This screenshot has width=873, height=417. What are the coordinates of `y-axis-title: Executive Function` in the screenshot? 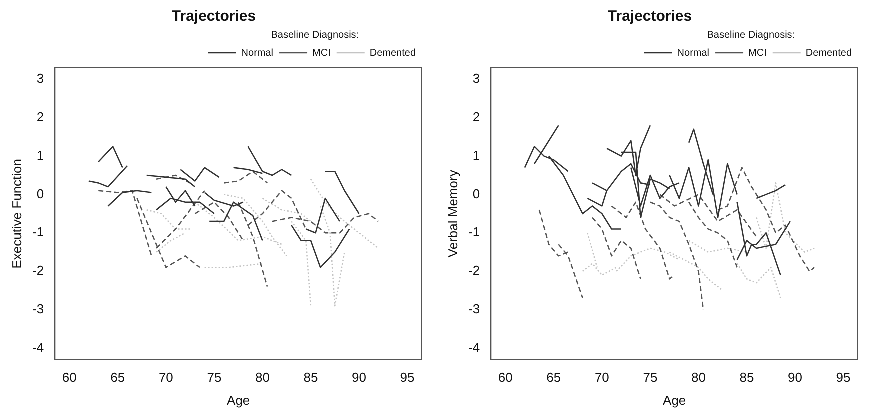 It's located at (16, 213).